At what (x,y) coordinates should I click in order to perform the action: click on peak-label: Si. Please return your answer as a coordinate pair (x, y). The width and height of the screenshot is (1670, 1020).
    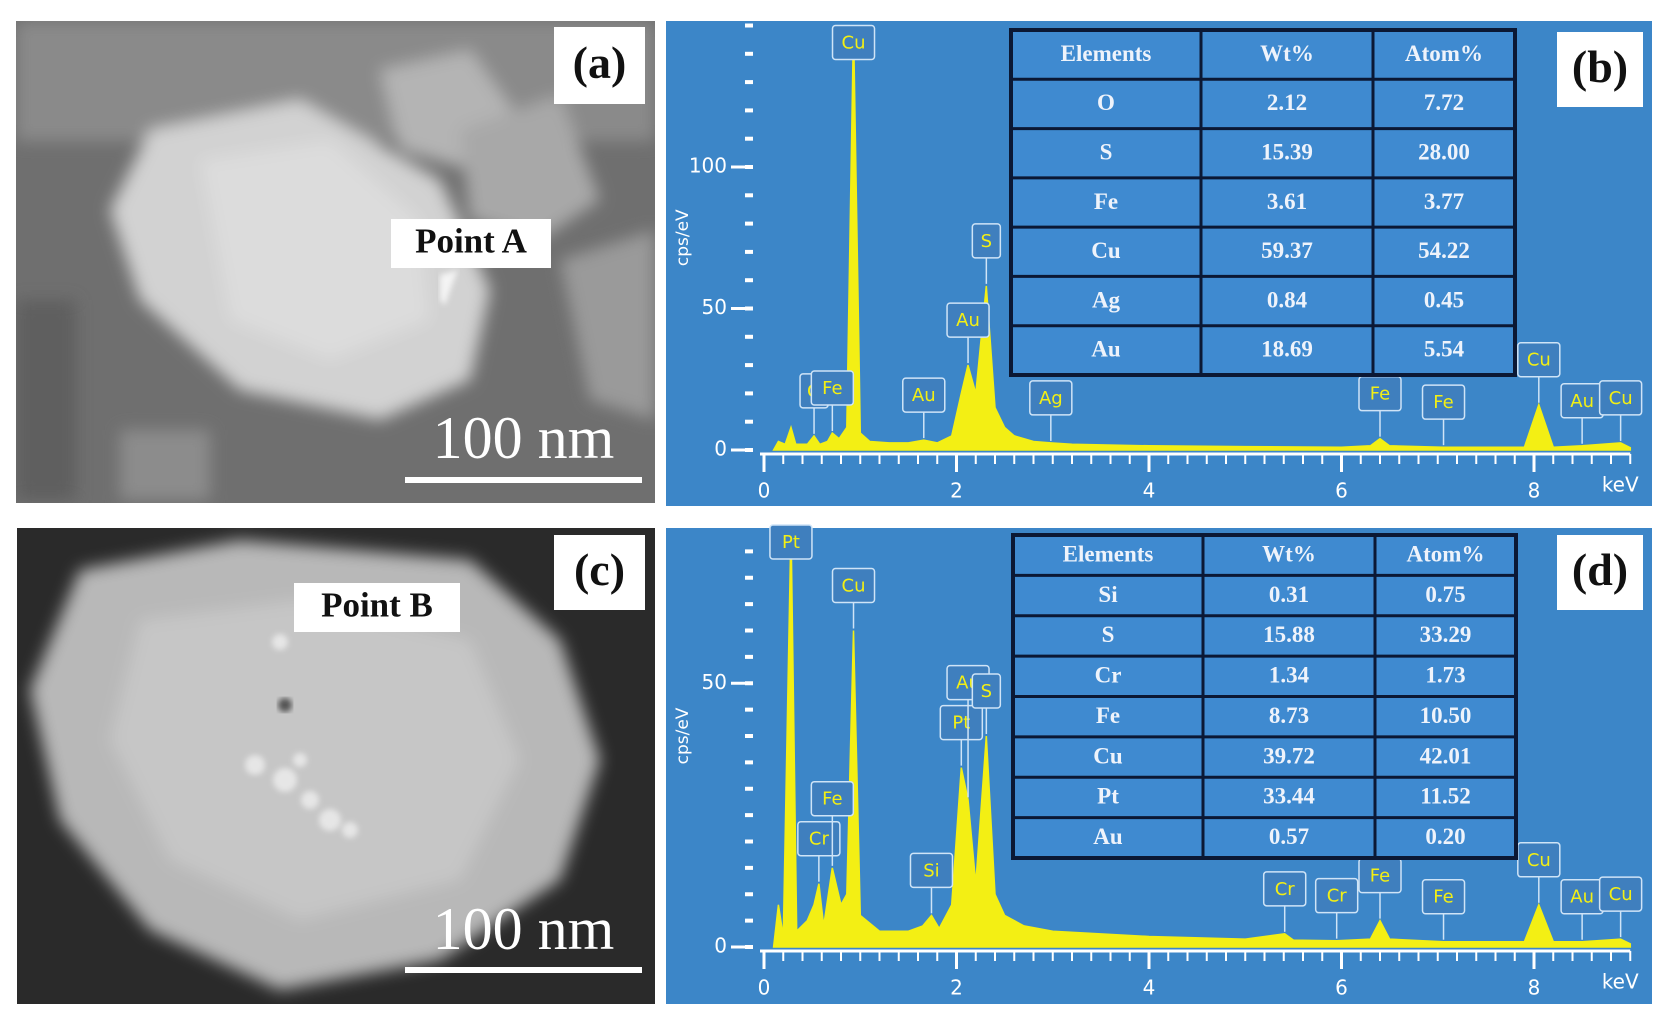
    Looking at the image, I should click on (931, 870).